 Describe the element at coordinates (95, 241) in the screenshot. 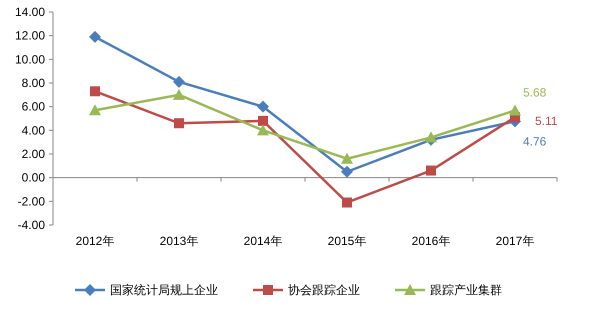

I see `xtick: 2012年` at that location.